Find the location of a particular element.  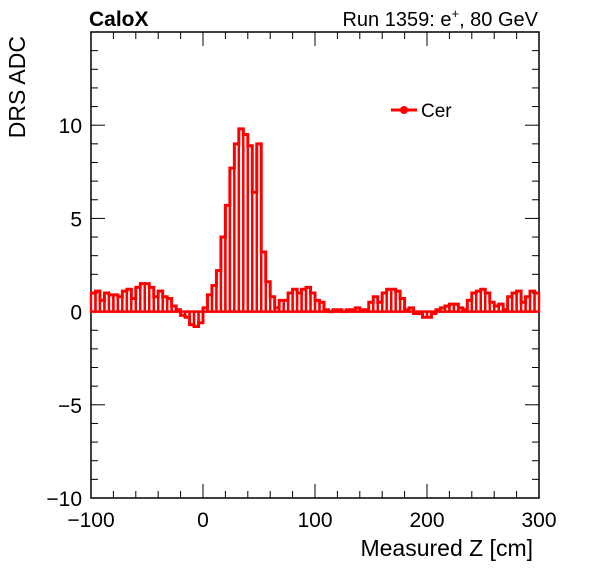

x-tick-label: −100 is located at coordinates (90, 520).